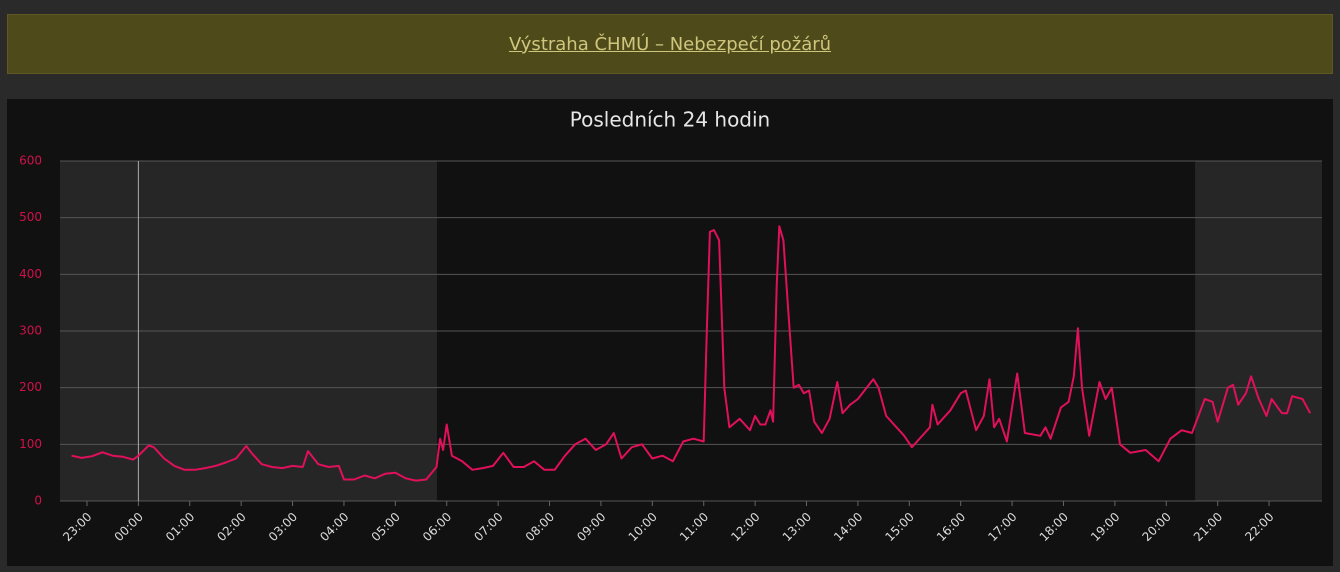 This screenshot has height=572, width=1340. I want to click on warning-link: Výstraha ČHMÚ – Nebezpečí požárů, so click(670, 44).